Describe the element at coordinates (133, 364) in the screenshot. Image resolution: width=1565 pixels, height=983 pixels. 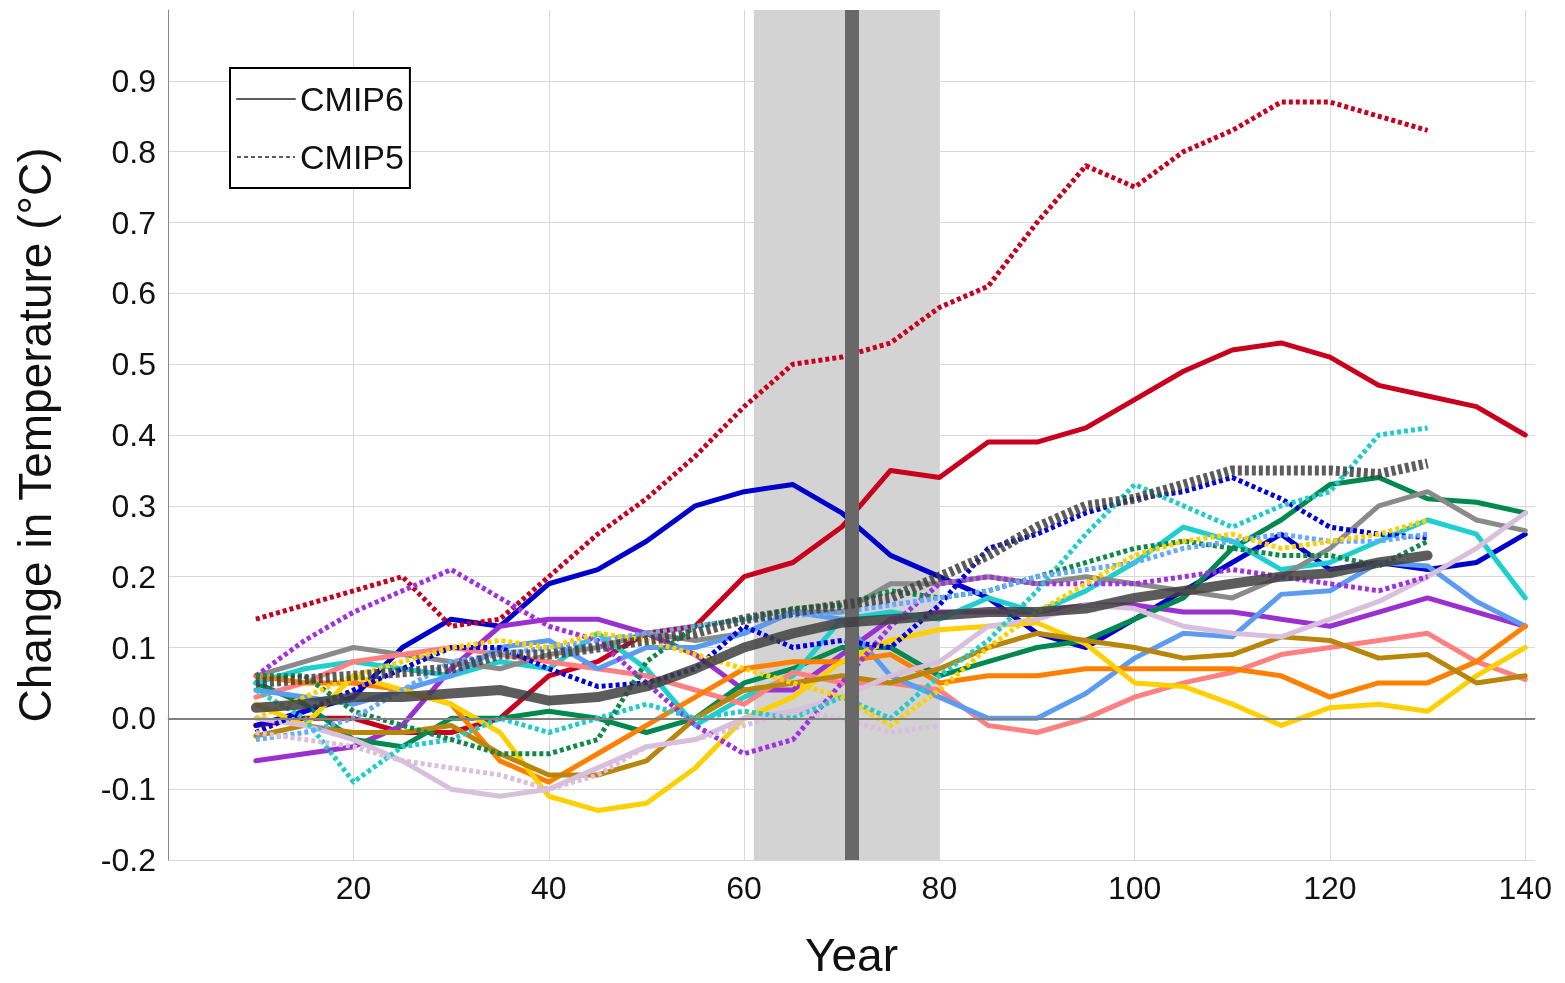
I see `y-tick-label: 0.5` at that location.